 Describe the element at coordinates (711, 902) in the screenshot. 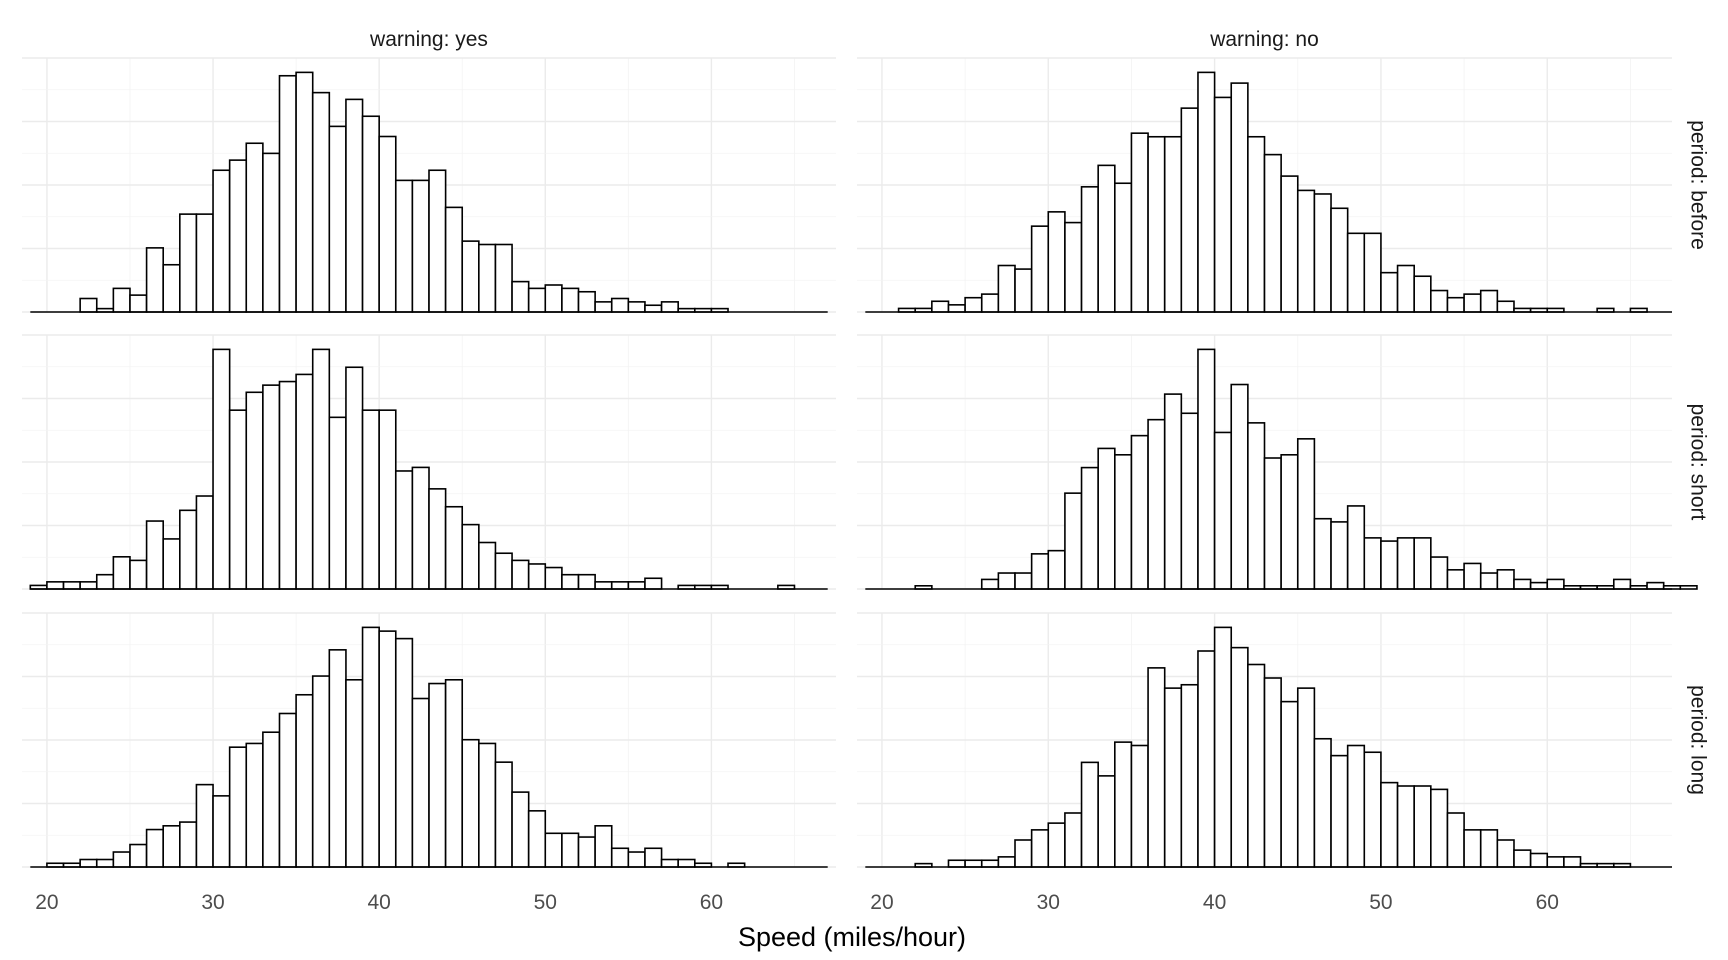

I see `x-tick-label: 60` at that location.